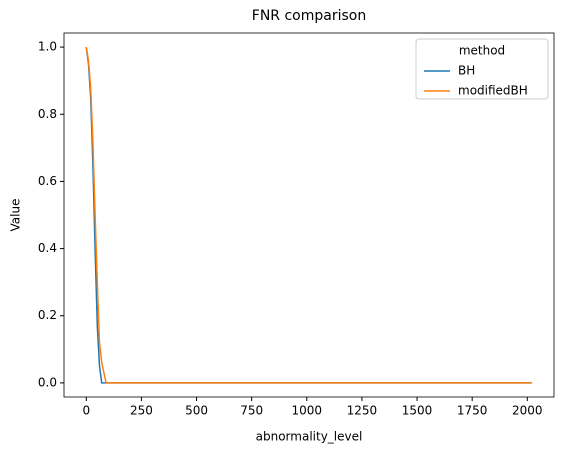 The width and height of the screenshot is (567, 457). What do you see at coordinates (307, 411) in the screenshot?
I see `x-tick-label: 1000` at bounding box center [307, 411].